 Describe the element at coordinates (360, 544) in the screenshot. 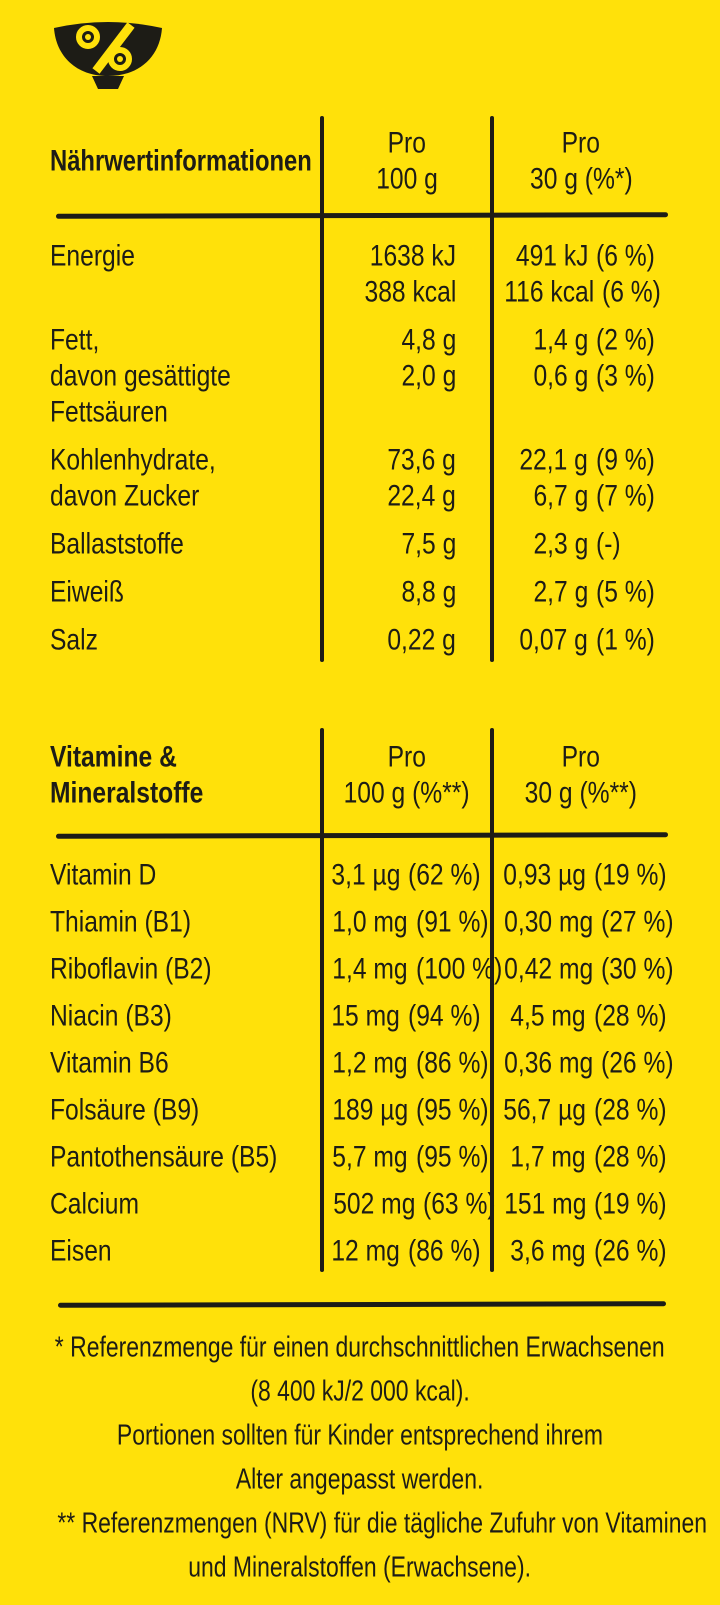

I see `table-row-ballaststoffe: Ballaststoffe 7,5 g 2,3 g (-)` at that location.